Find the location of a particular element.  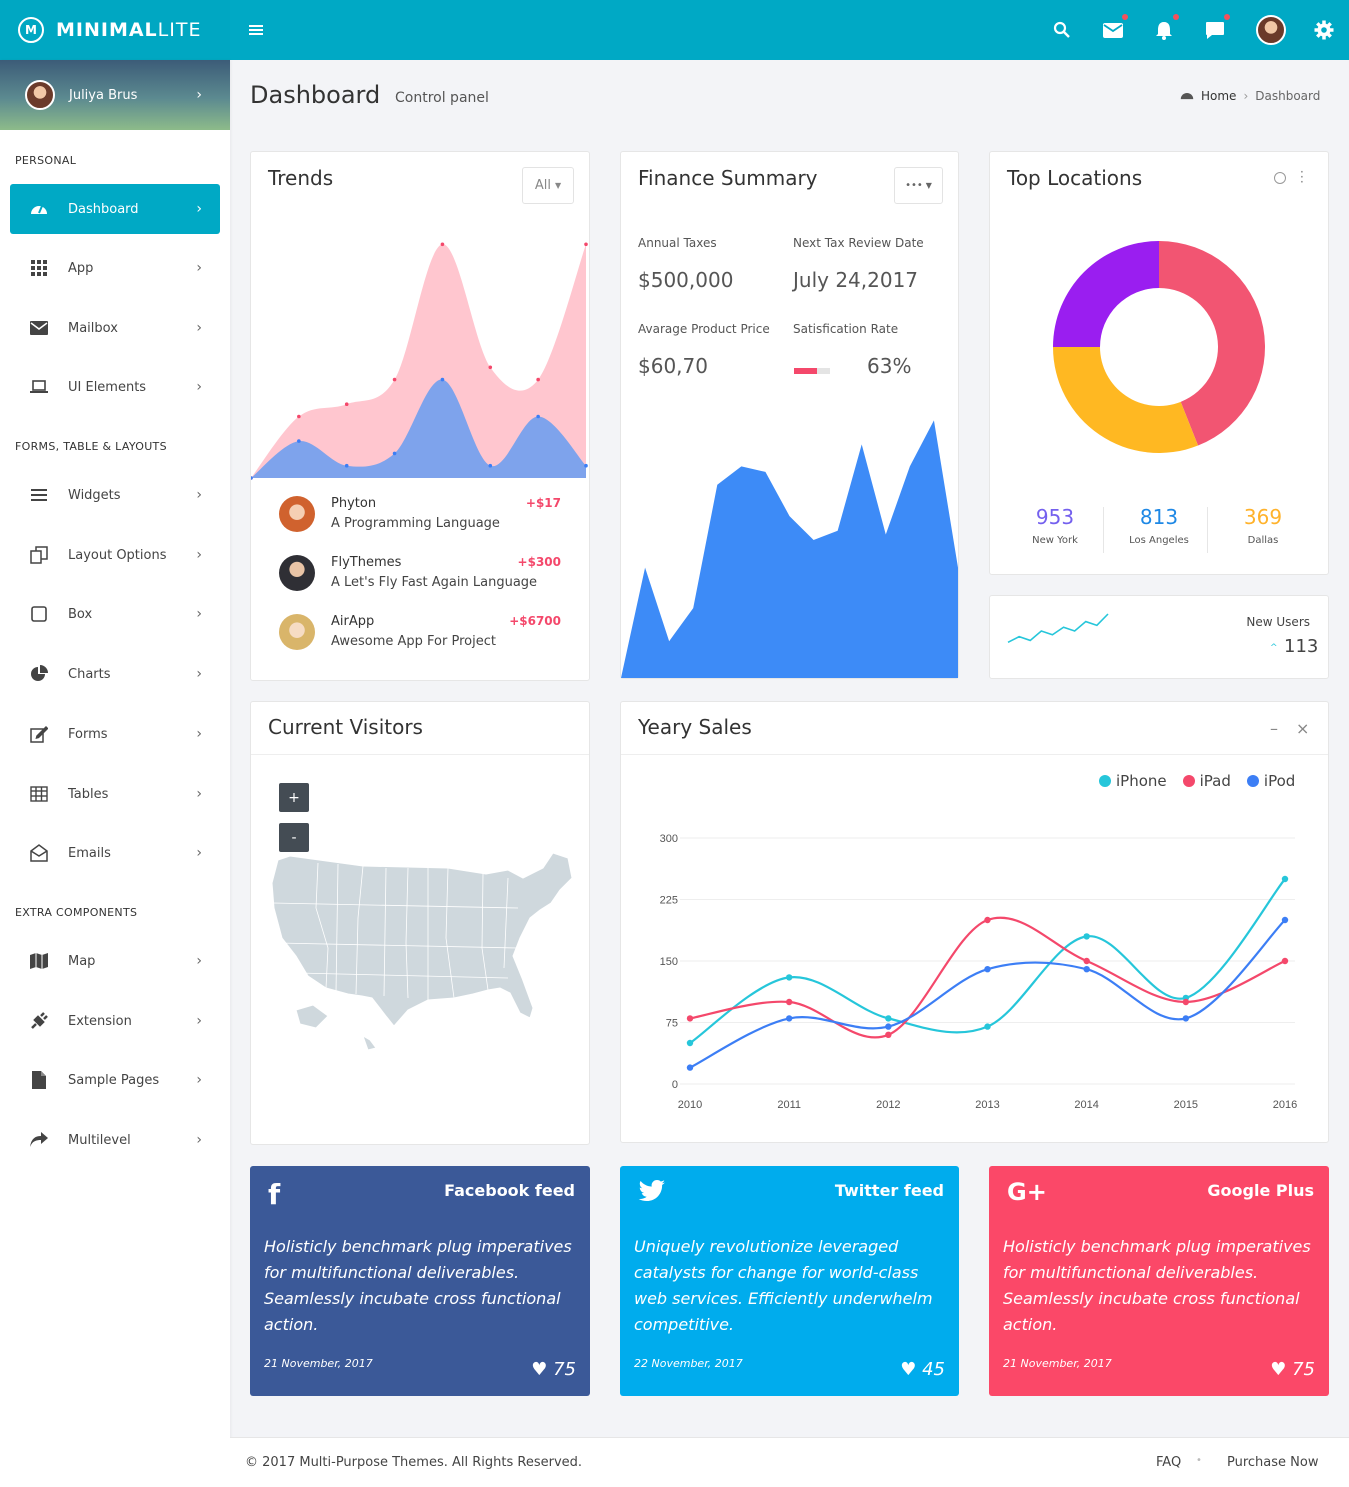

bell-icon is located at coordinates (1165, 28).